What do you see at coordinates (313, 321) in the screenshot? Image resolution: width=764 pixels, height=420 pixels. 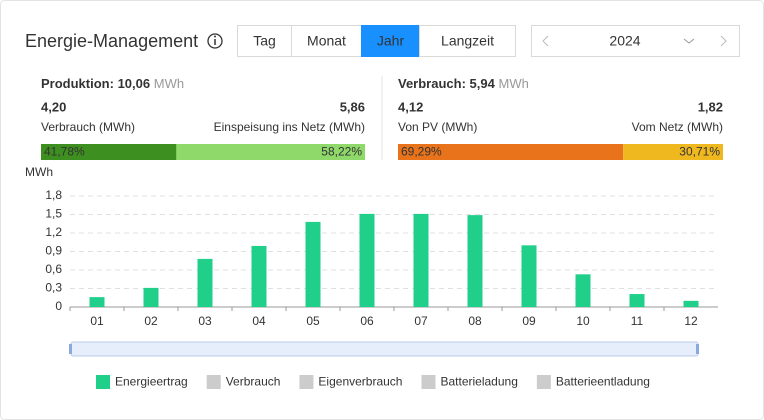 I see `x-tick-label: 05` at bounding box center [313, 321].